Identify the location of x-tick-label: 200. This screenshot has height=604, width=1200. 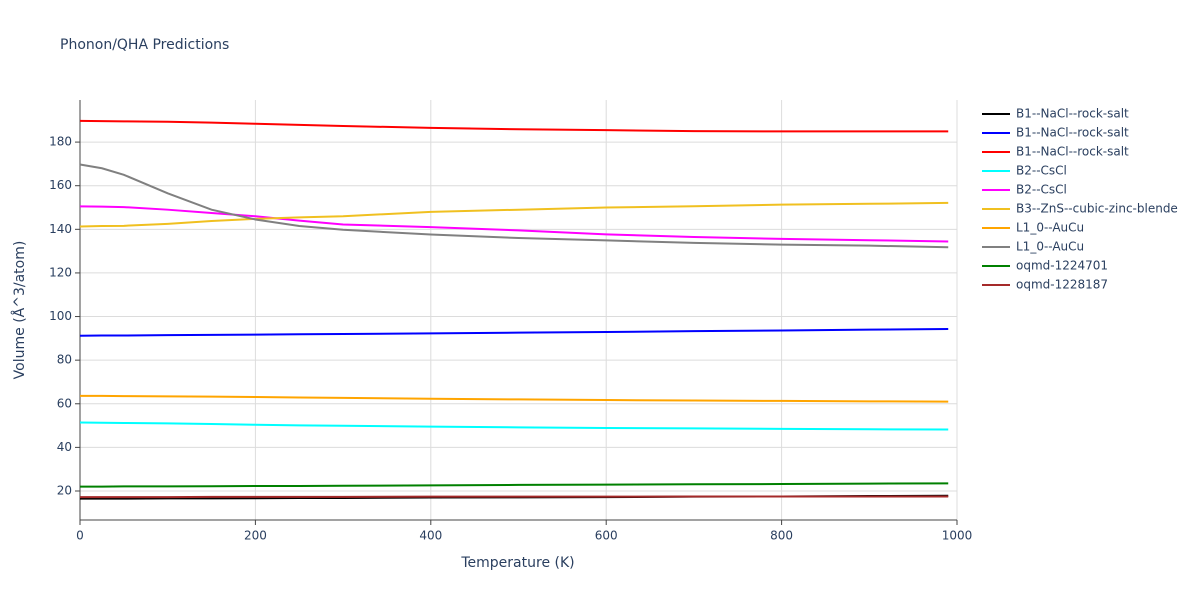
(255, 536).